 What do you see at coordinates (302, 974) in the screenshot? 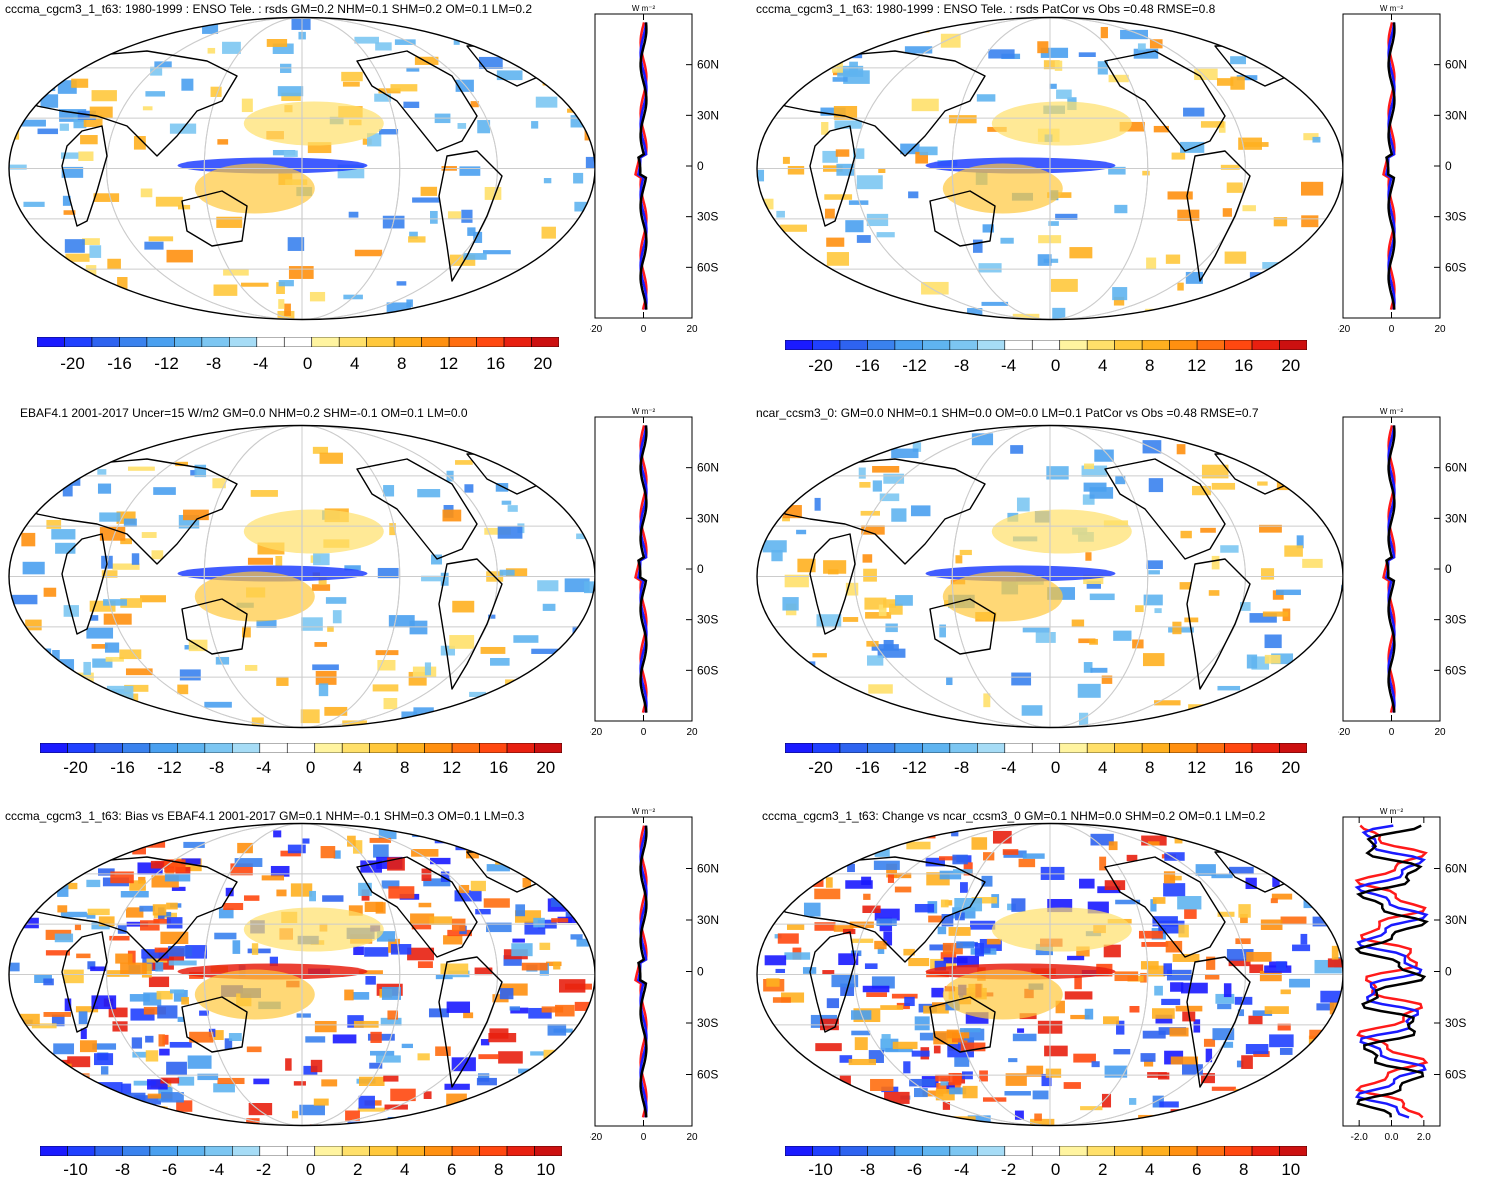
I see `world-map` at bounding box center [302, 974].